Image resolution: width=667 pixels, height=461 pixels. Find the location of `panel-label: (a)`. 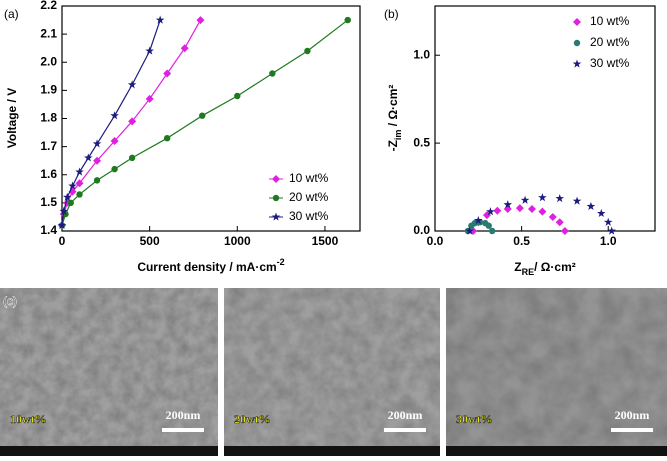

panel-label: (a) is located at coordinates (11, 14).